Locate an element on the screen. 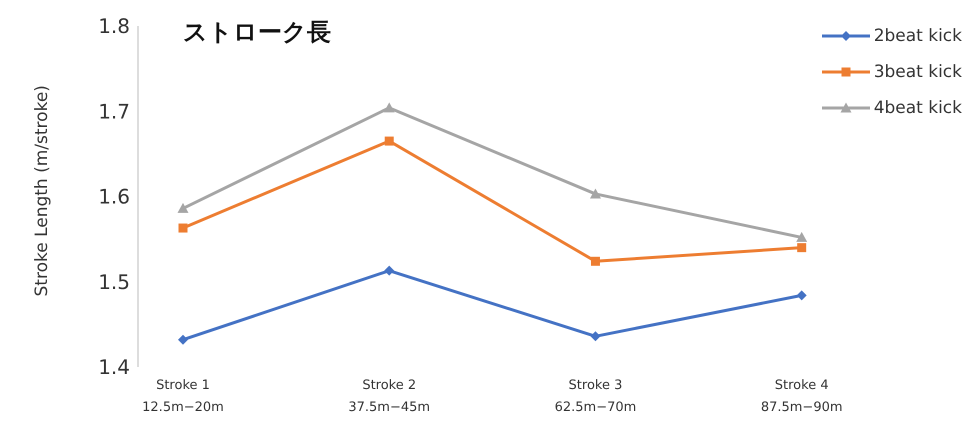  y-tick-label: 1.7 is located at coordinates (114, 111).